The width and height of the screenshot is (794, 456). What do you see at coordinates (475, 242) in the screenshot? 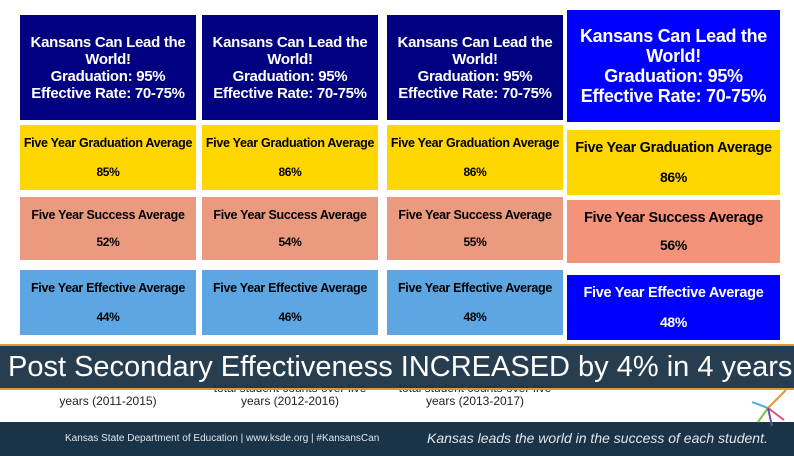
I see `success-value: 55%` at bounding box center [475, 242].